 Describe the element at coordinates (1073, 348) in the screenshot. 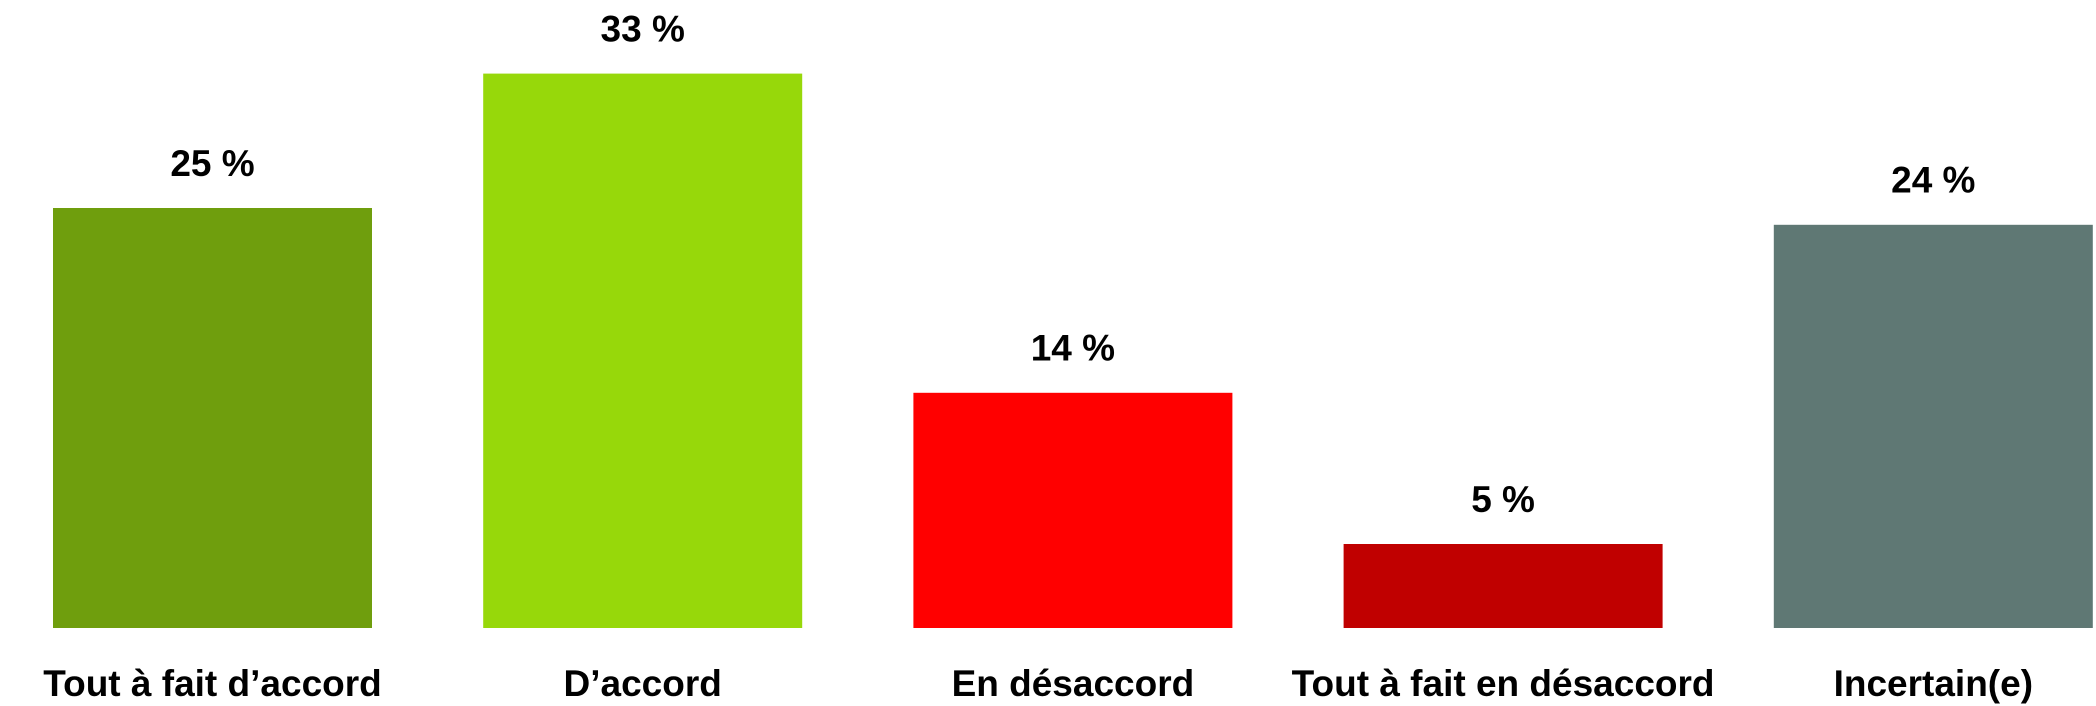

I see `value-label: 14 %` at that location.